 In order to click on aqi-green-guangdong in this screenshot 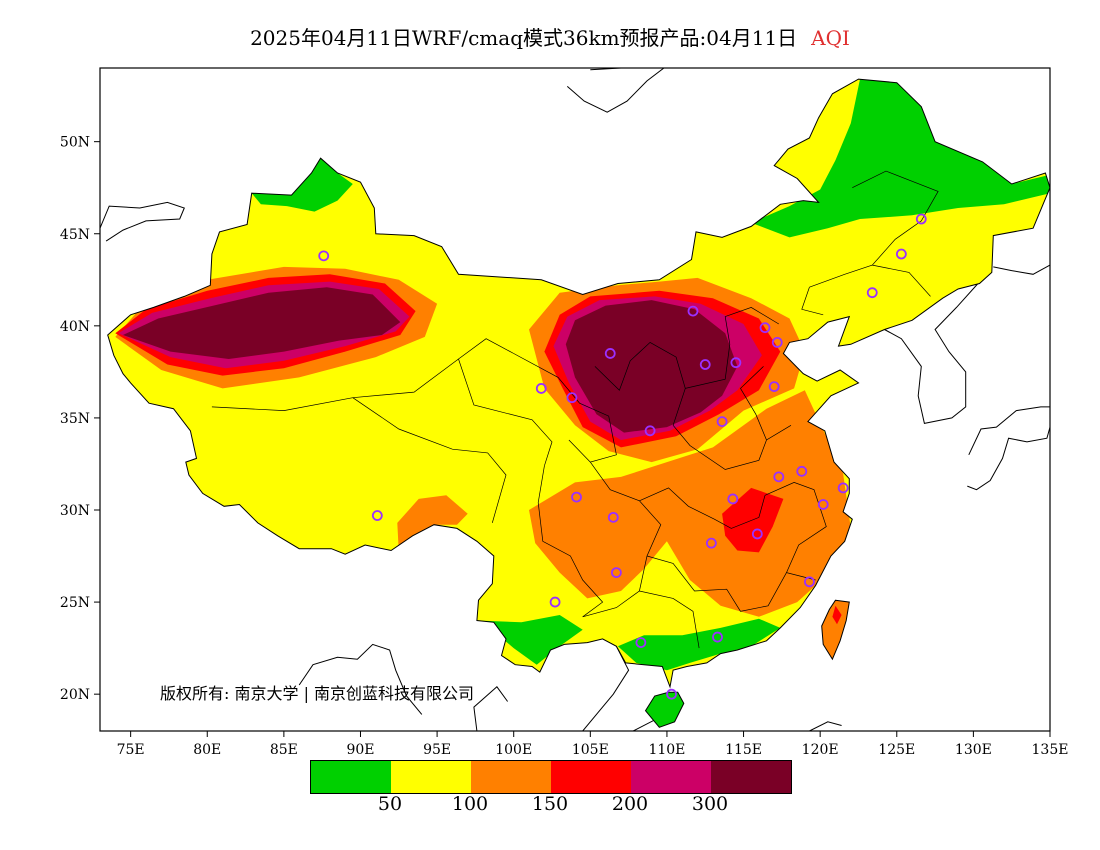, I will do `click(699, 644)`.